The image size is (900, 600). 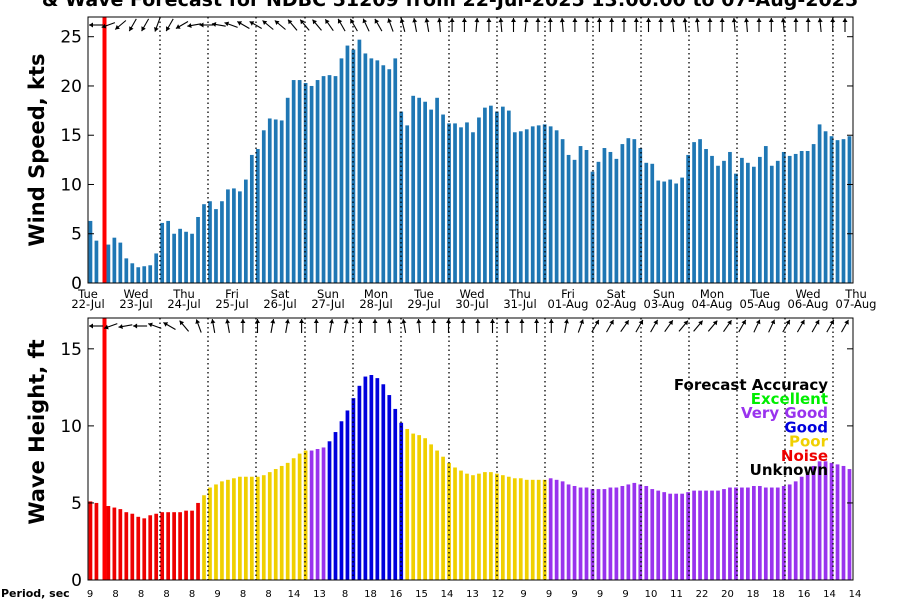 I want to click on y-tick-label: 20, so click(x=71, y=87).